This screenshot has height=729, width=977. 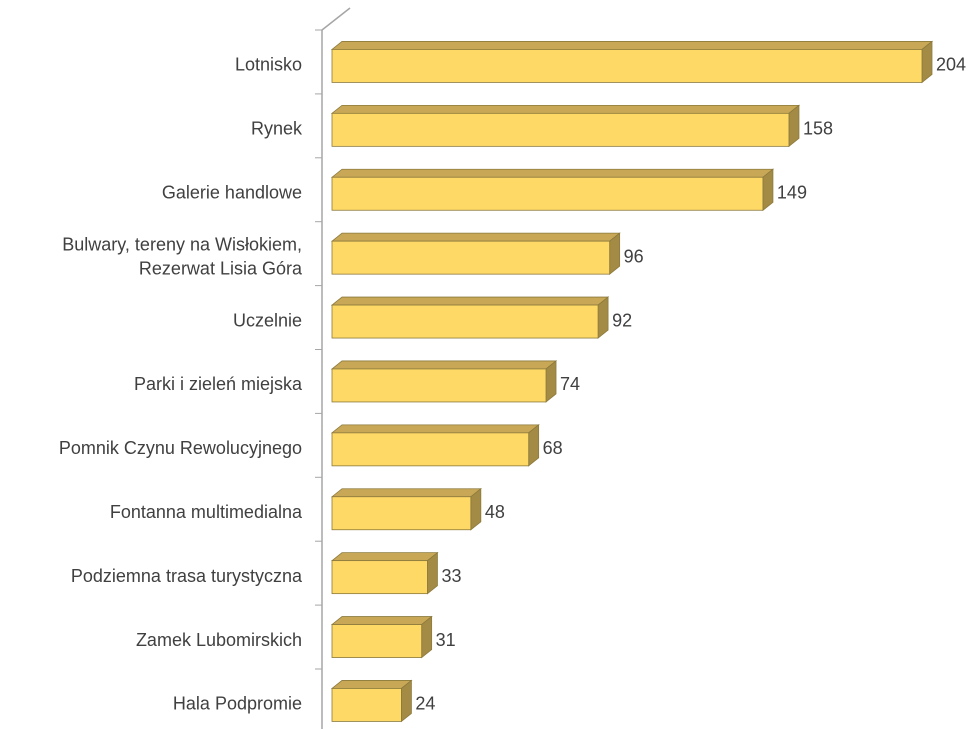 I want to click on category-label: Podziemna trasa turystyczna, so click(x=187, y=576).